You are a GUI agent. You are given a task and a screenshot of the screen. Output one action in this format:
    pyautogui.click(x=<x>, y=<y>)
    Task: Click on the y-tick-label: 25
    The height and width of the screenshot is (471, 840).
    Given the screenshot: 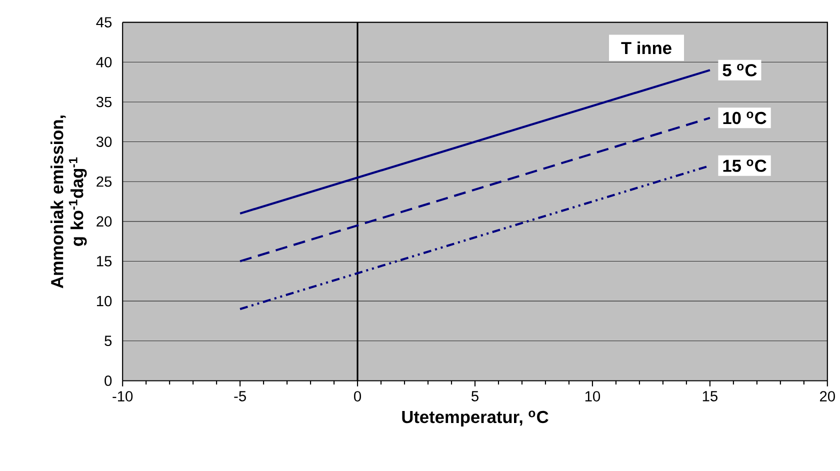 What is the action you would take?
    pyautogui.click(x=104, y=181)
    